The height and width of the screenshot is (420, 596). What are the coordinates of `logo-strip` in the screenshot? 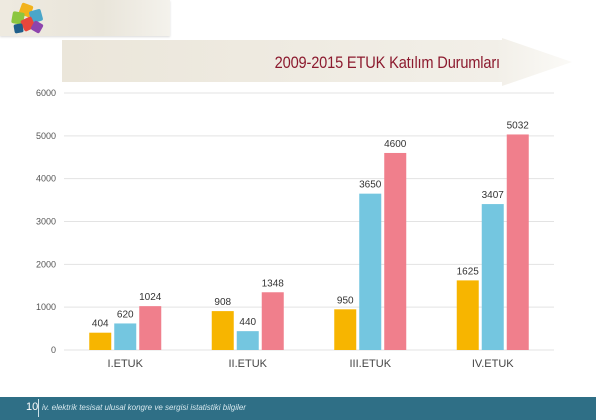 It's located at (85, 18).